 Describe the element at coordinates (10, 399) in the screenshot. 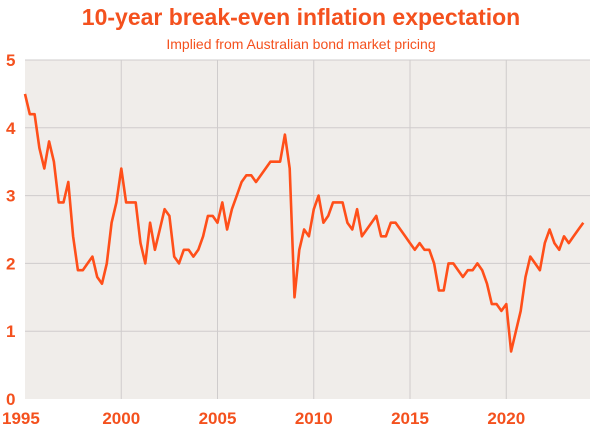

I see `y-tick-label: 0` at that location.